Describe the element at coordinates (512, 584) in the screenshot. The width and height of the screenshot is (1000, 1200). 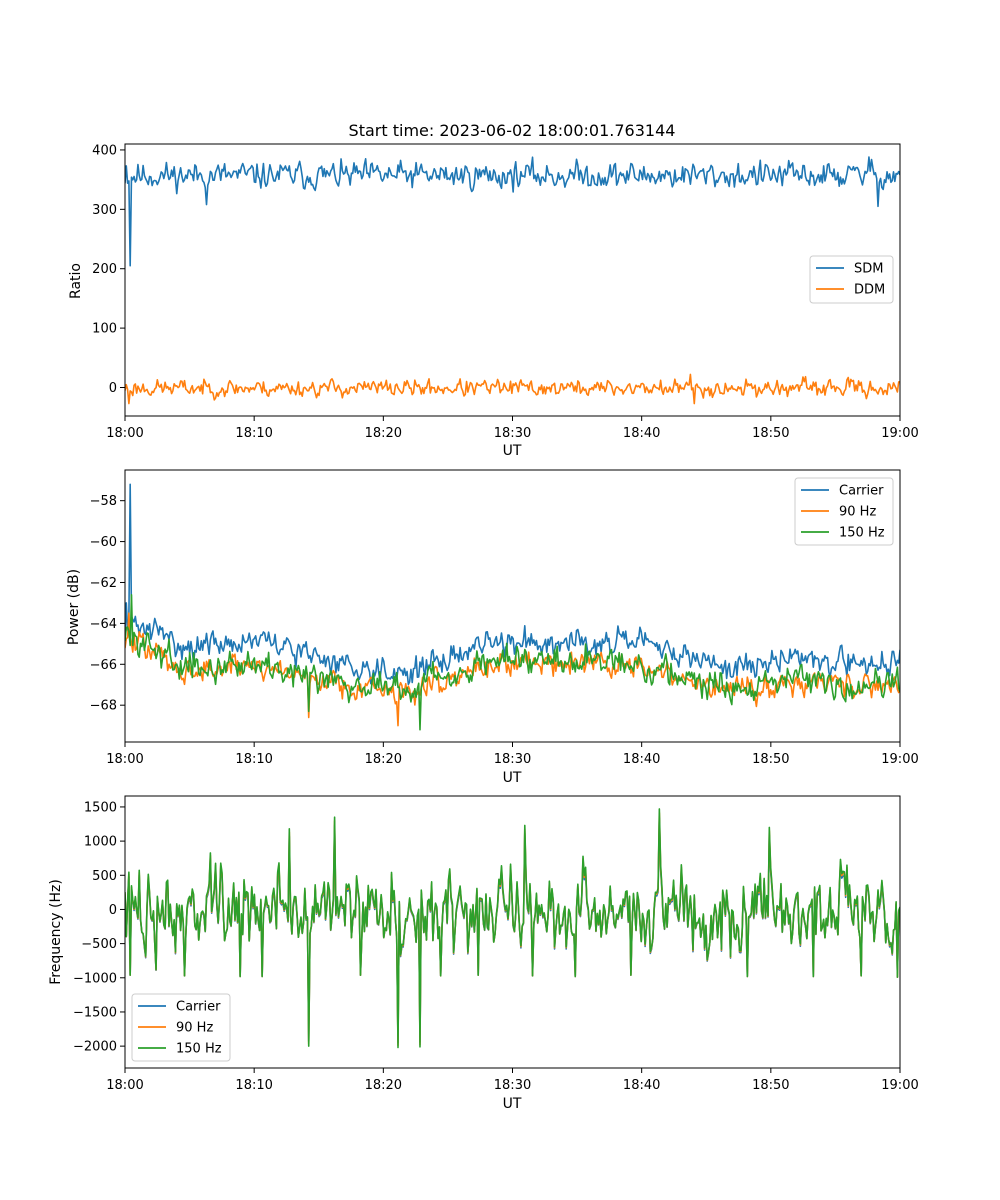
I see `series-line-carrier` at that location.